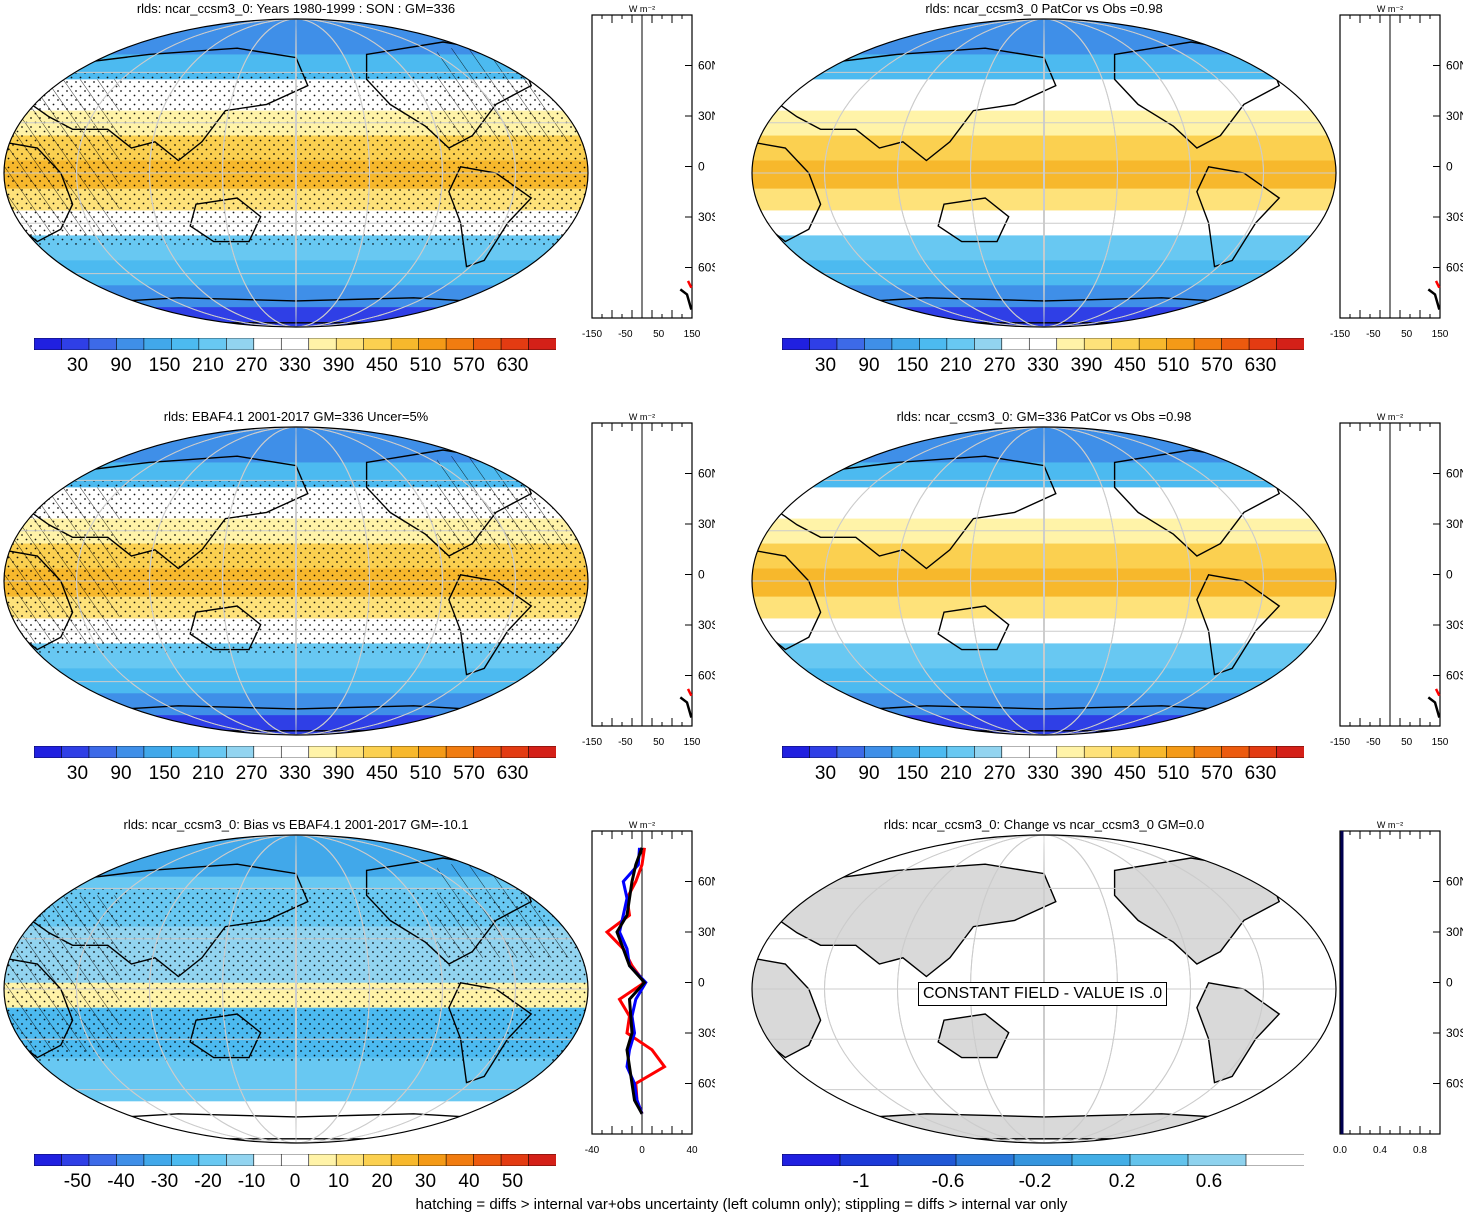  I want to click on colorbar-tick-label: 90, so click(869, 365).